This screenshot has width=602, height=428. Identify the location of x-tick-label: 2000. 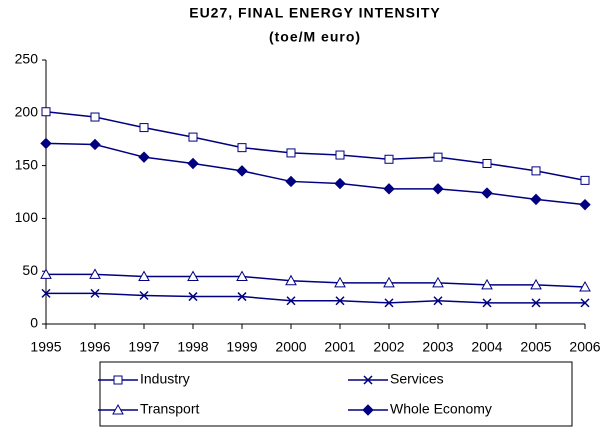
(290, 347).